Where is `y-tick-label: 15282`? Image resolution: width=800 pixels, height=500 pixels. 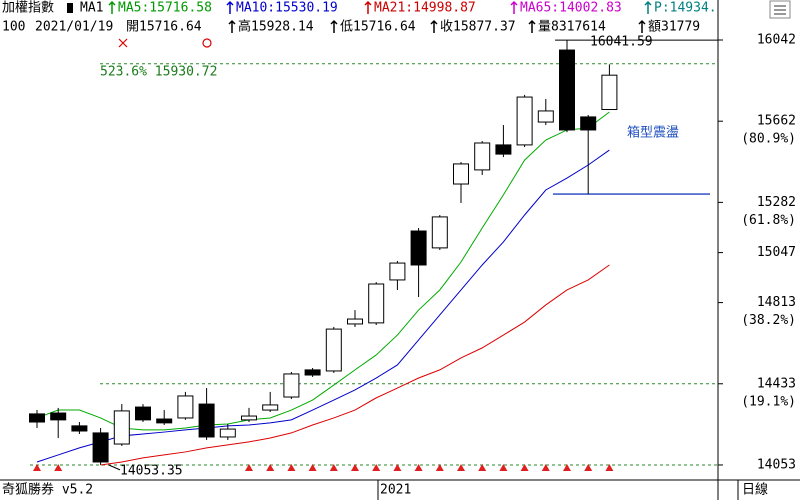 y-tick-label: 15282 is located at coordinates (776, 202).